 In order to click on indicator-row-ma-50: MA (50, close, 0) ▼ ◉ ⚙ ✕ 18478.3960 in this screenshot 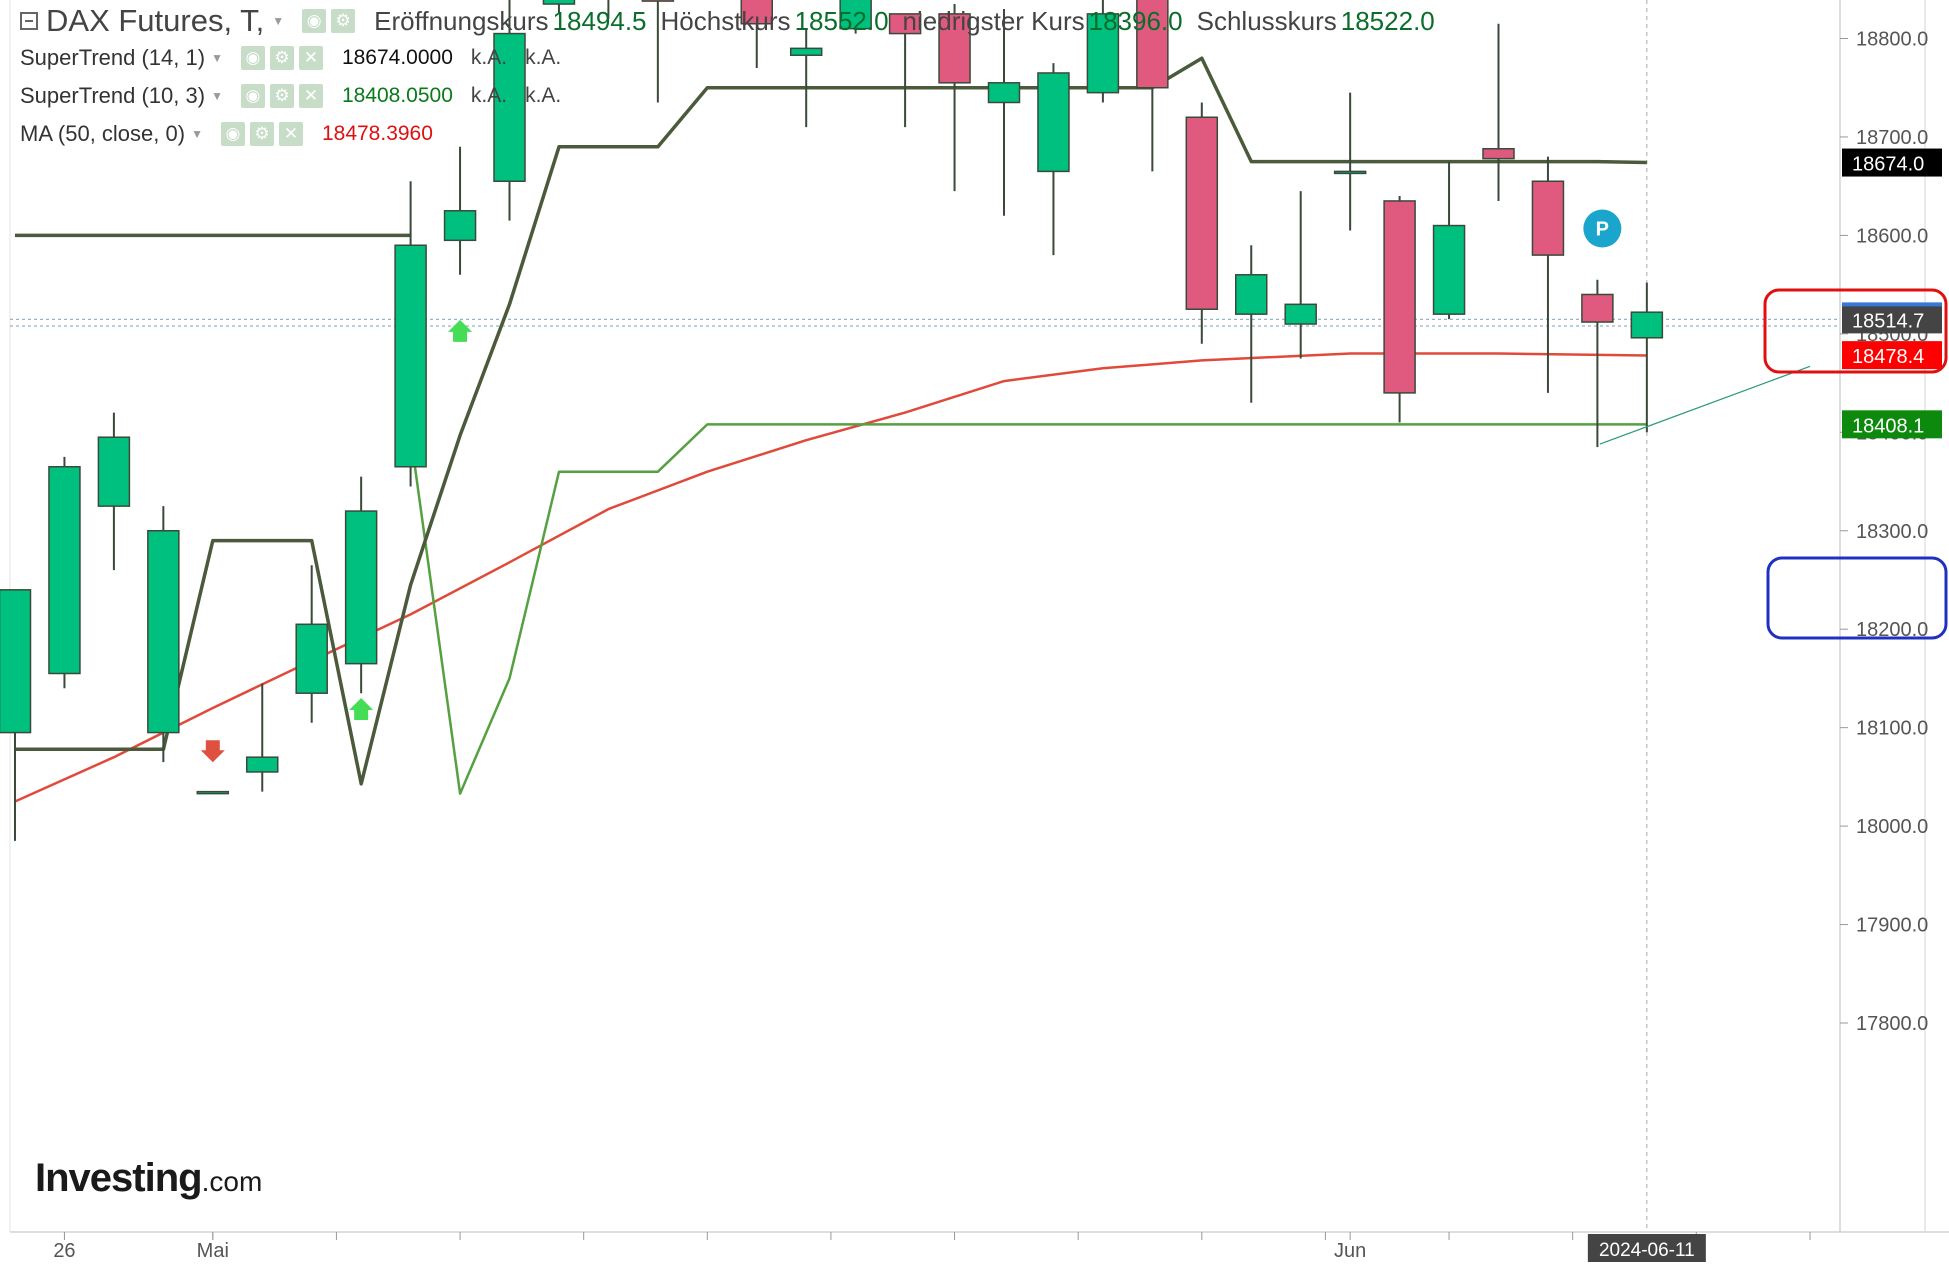, I will do `click(235, 134)`.